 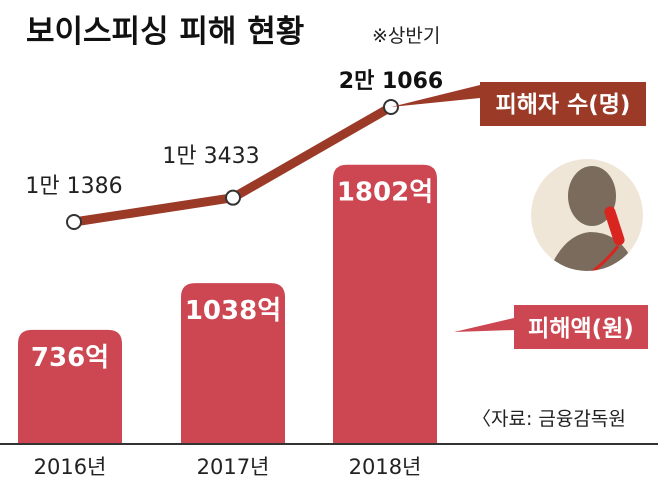 I want to click on legend-damage: 피해액(원), so click(x=551, y=327).